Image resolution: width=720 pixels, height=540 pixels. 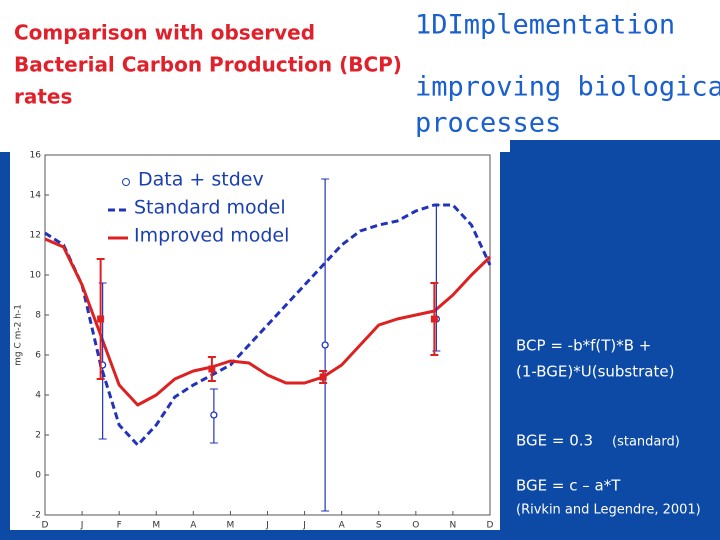 What do you see at coordinates (35, 236) in the screenshot?
I see `y-tick-label: 12` at bounding box center [35, 236].